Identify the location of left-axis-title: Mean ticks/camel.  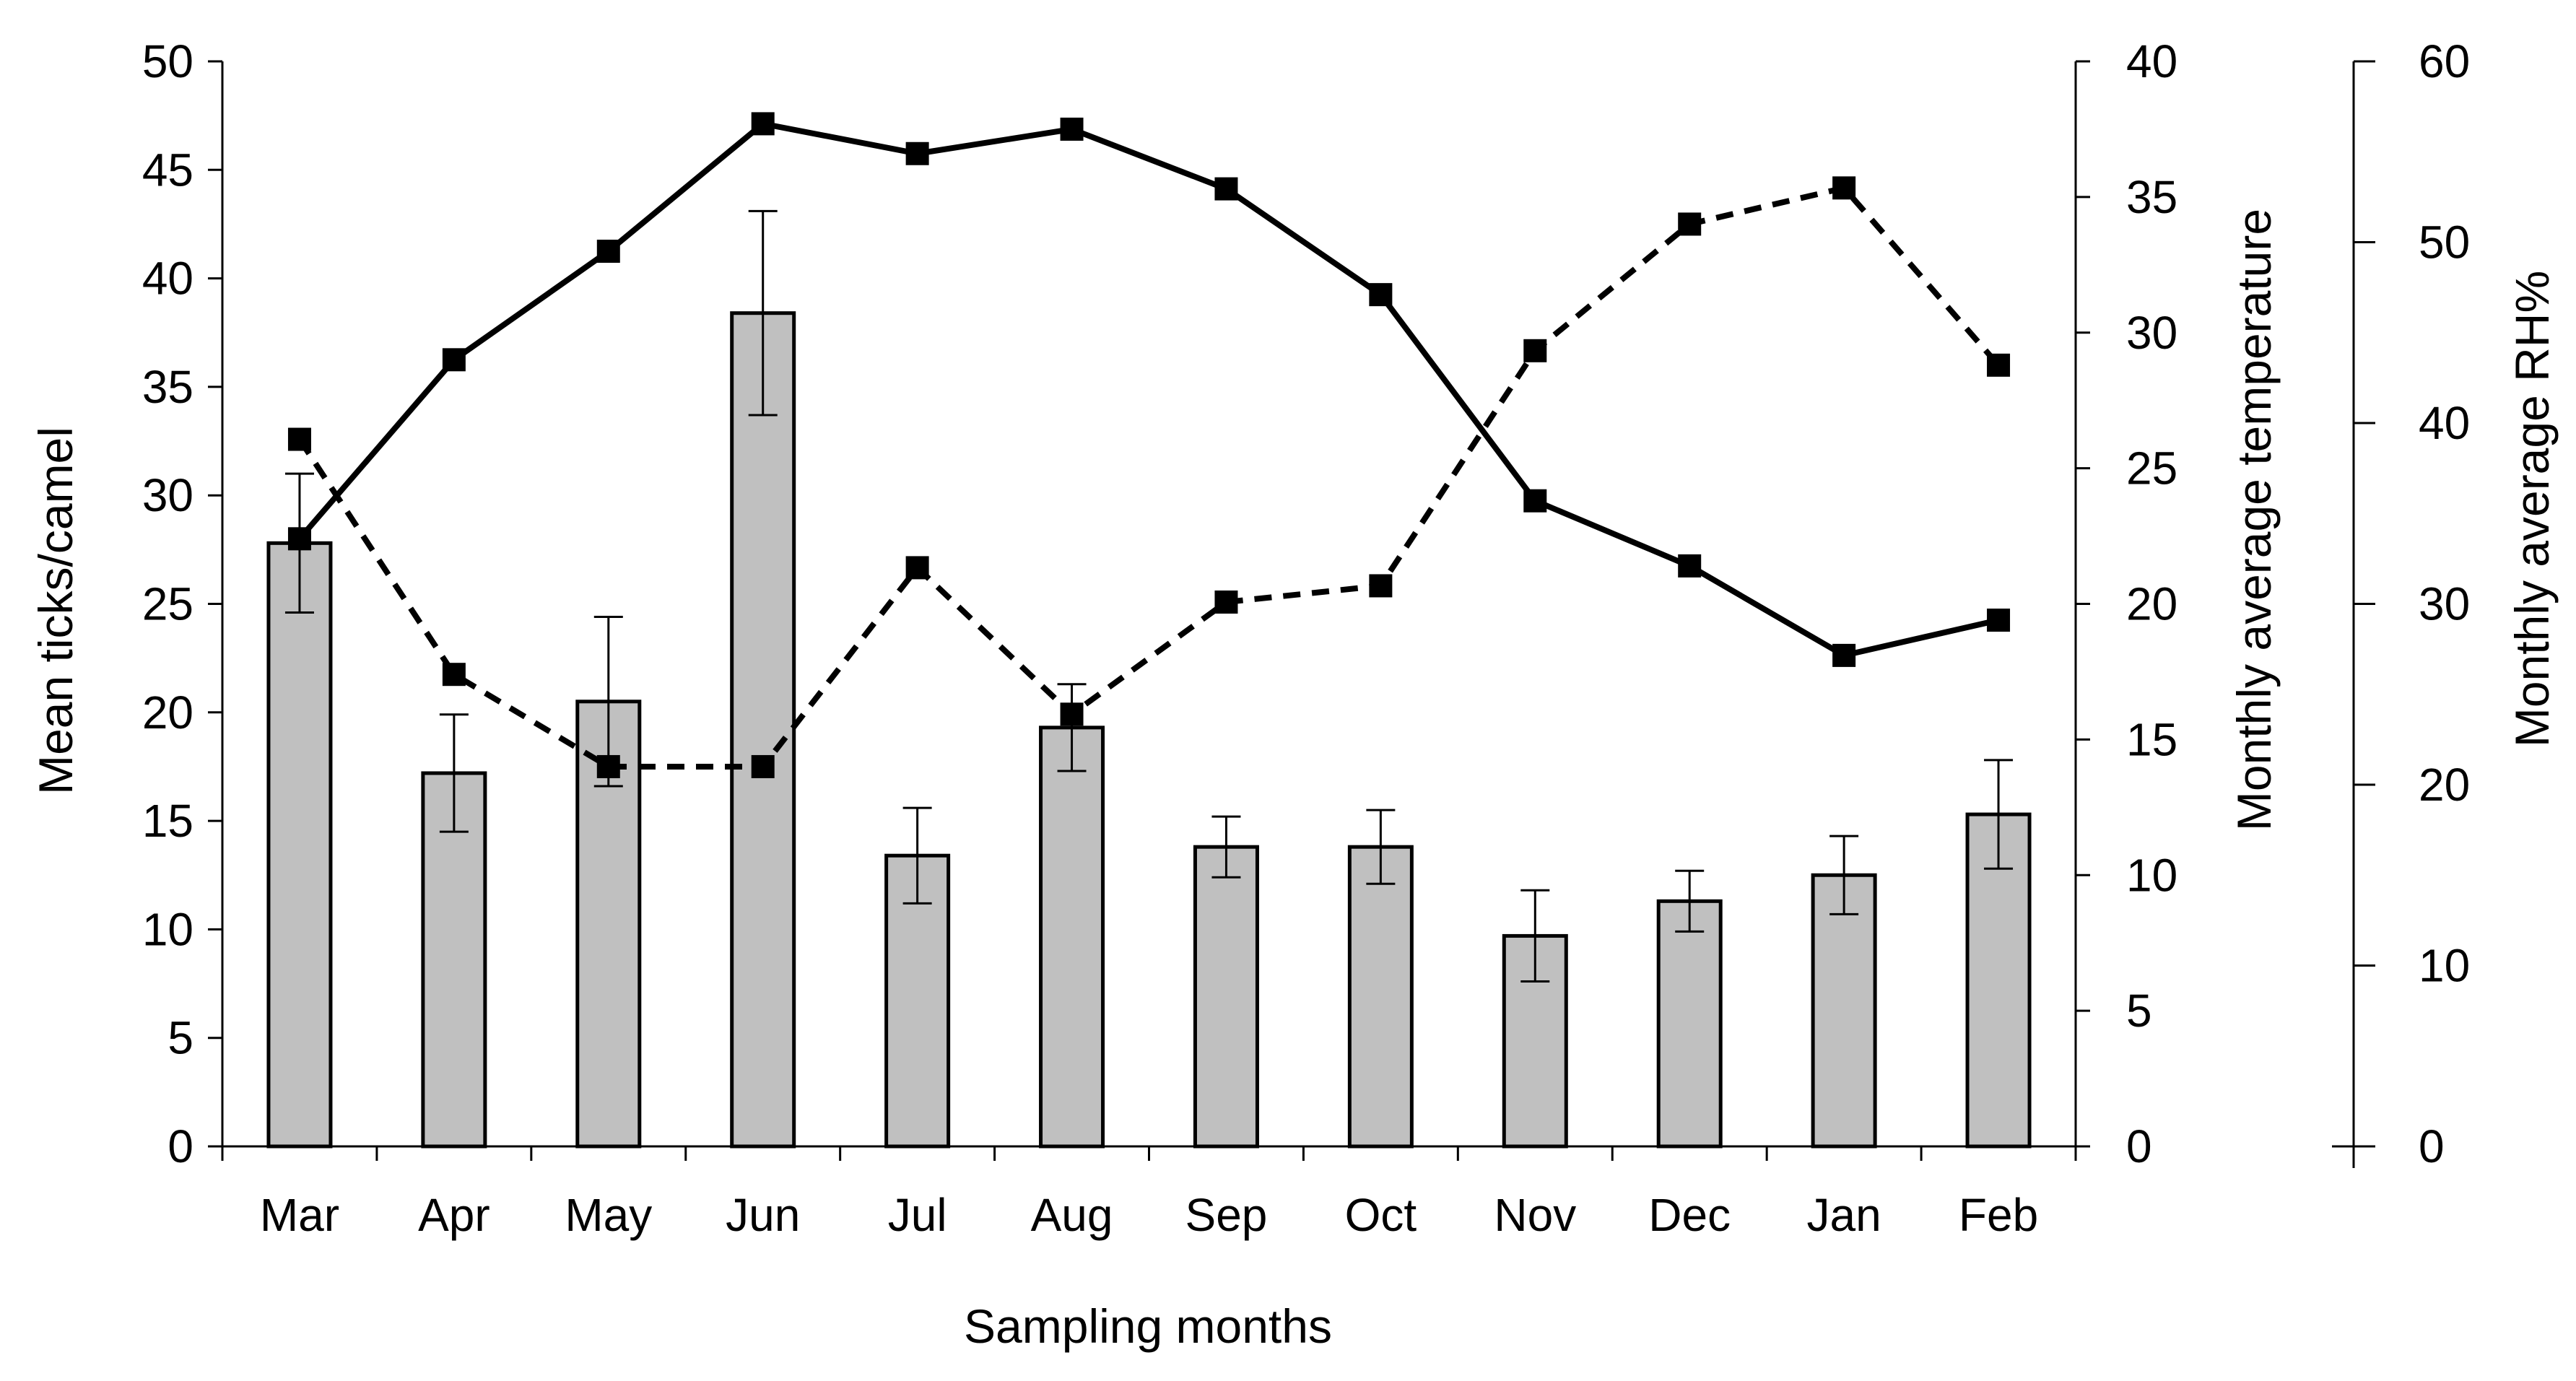
(55, 611).